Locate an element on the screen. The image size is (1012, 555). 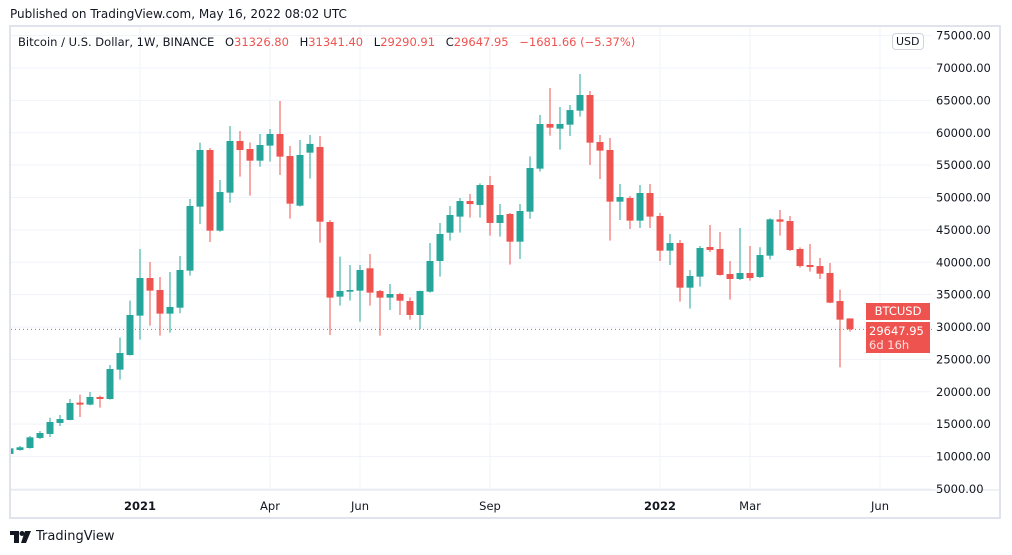
symbol-price-tag: BTCUSD is located at coordinates (898, 311).